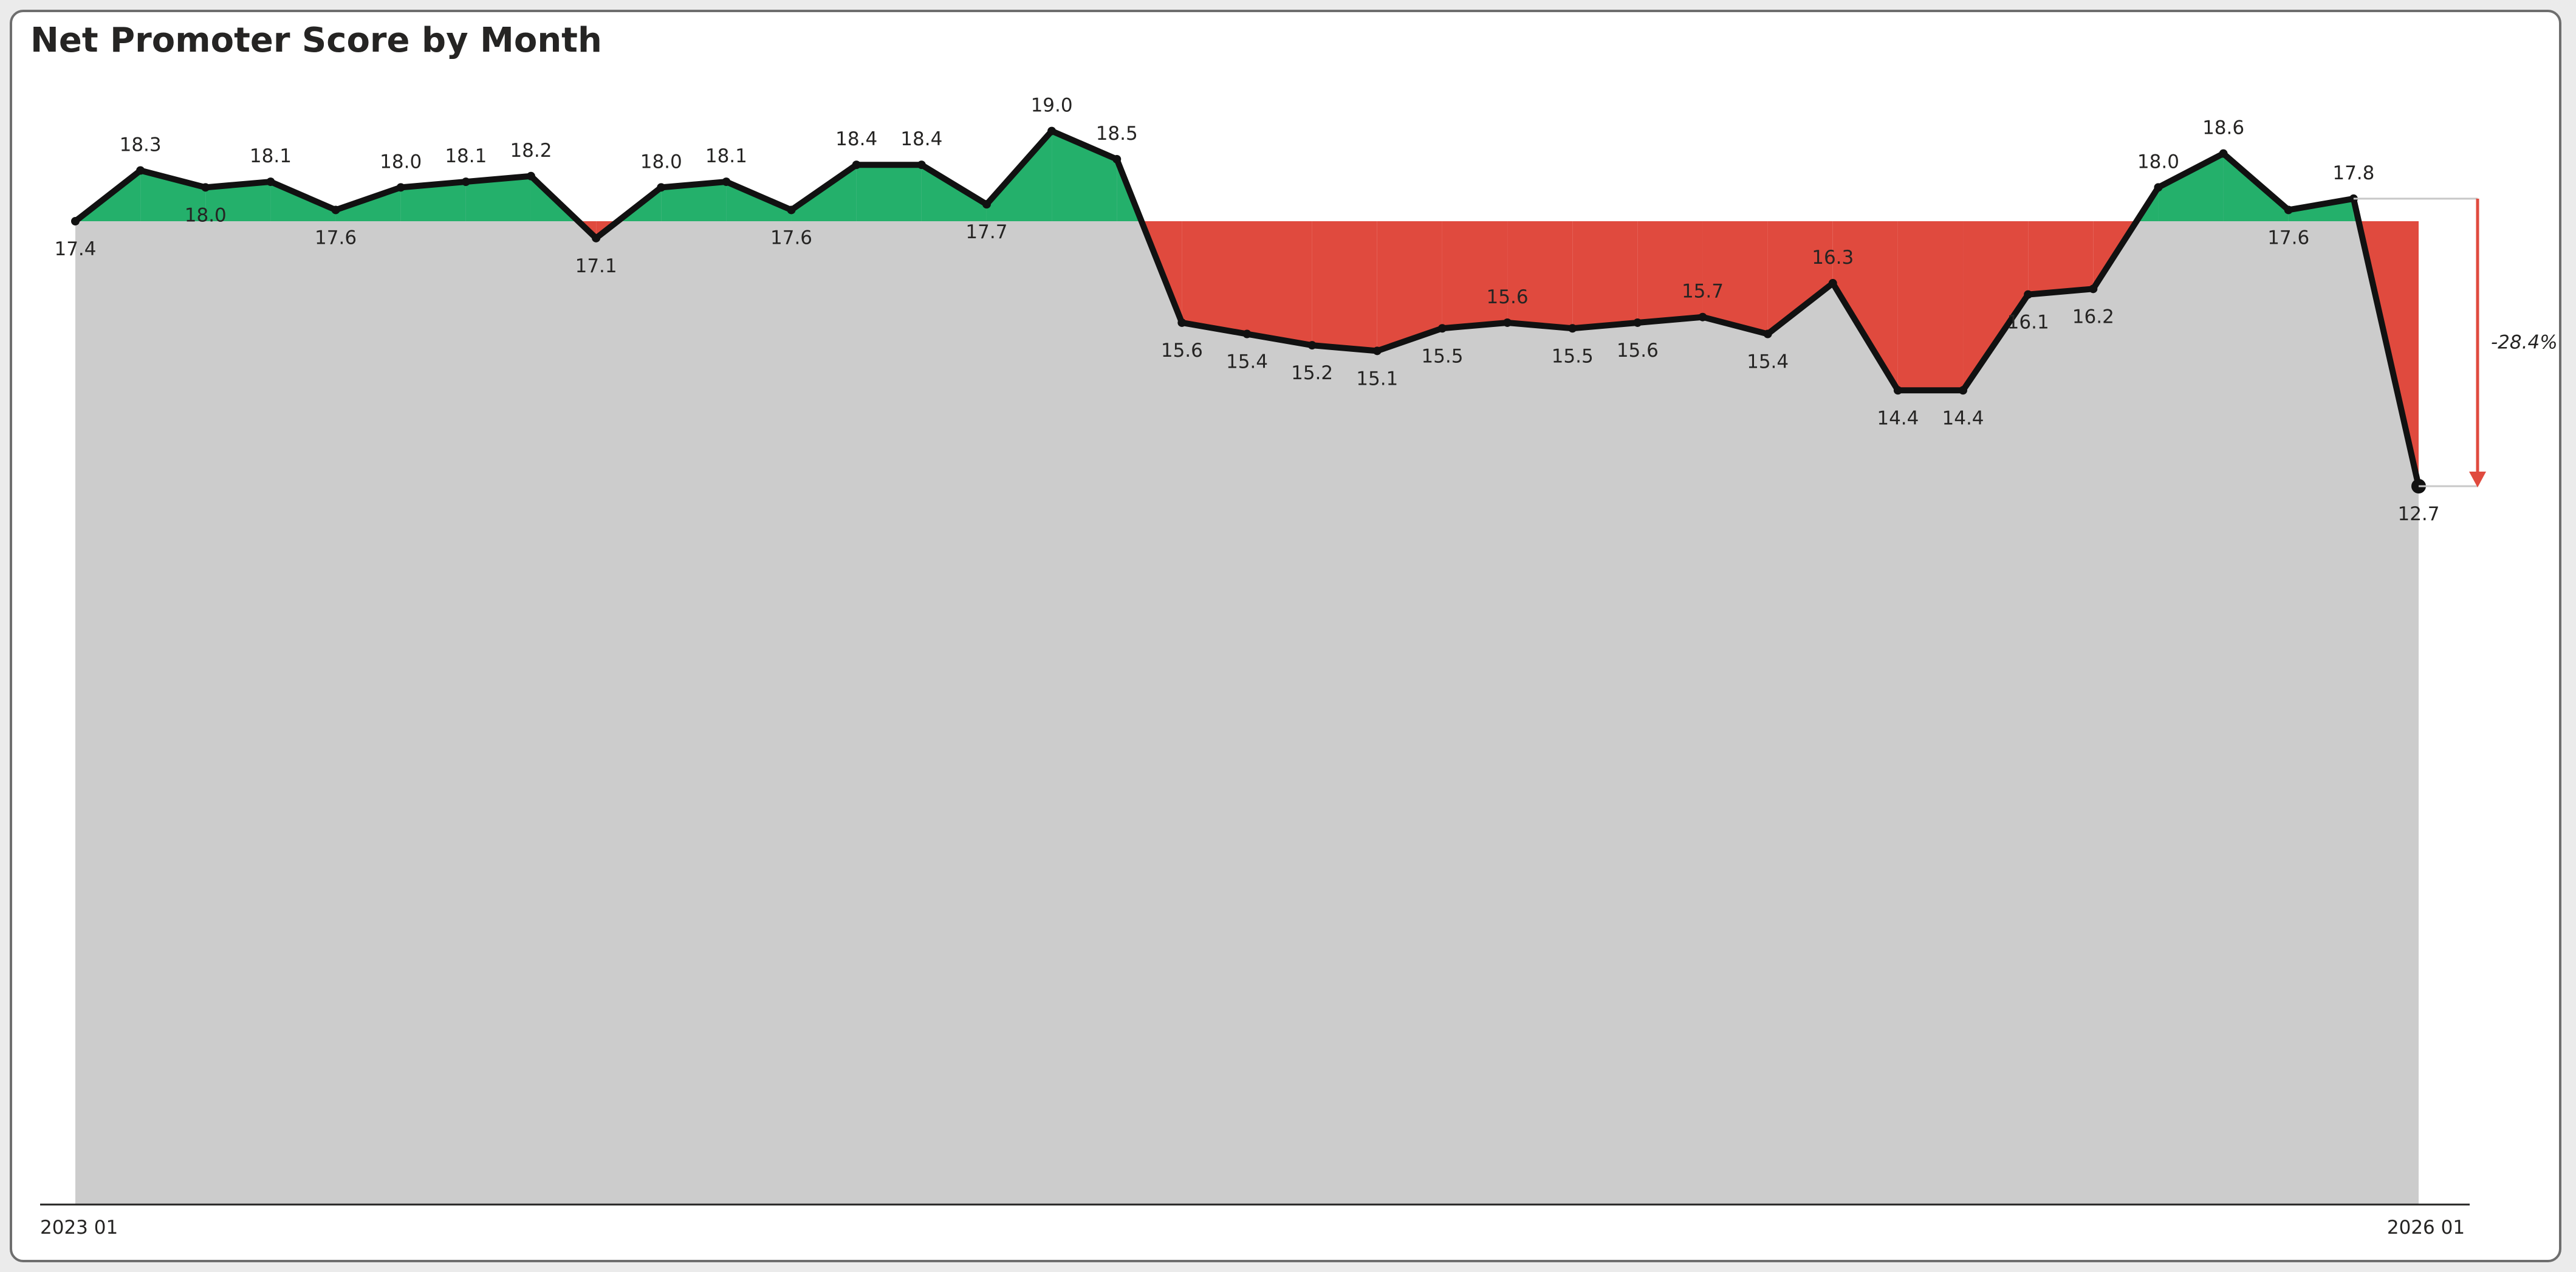  What do you see at coordinates (2455, 342) in the screenshot?
I see `change-indicator: -28.4%` at bounding box center [2455, 342].